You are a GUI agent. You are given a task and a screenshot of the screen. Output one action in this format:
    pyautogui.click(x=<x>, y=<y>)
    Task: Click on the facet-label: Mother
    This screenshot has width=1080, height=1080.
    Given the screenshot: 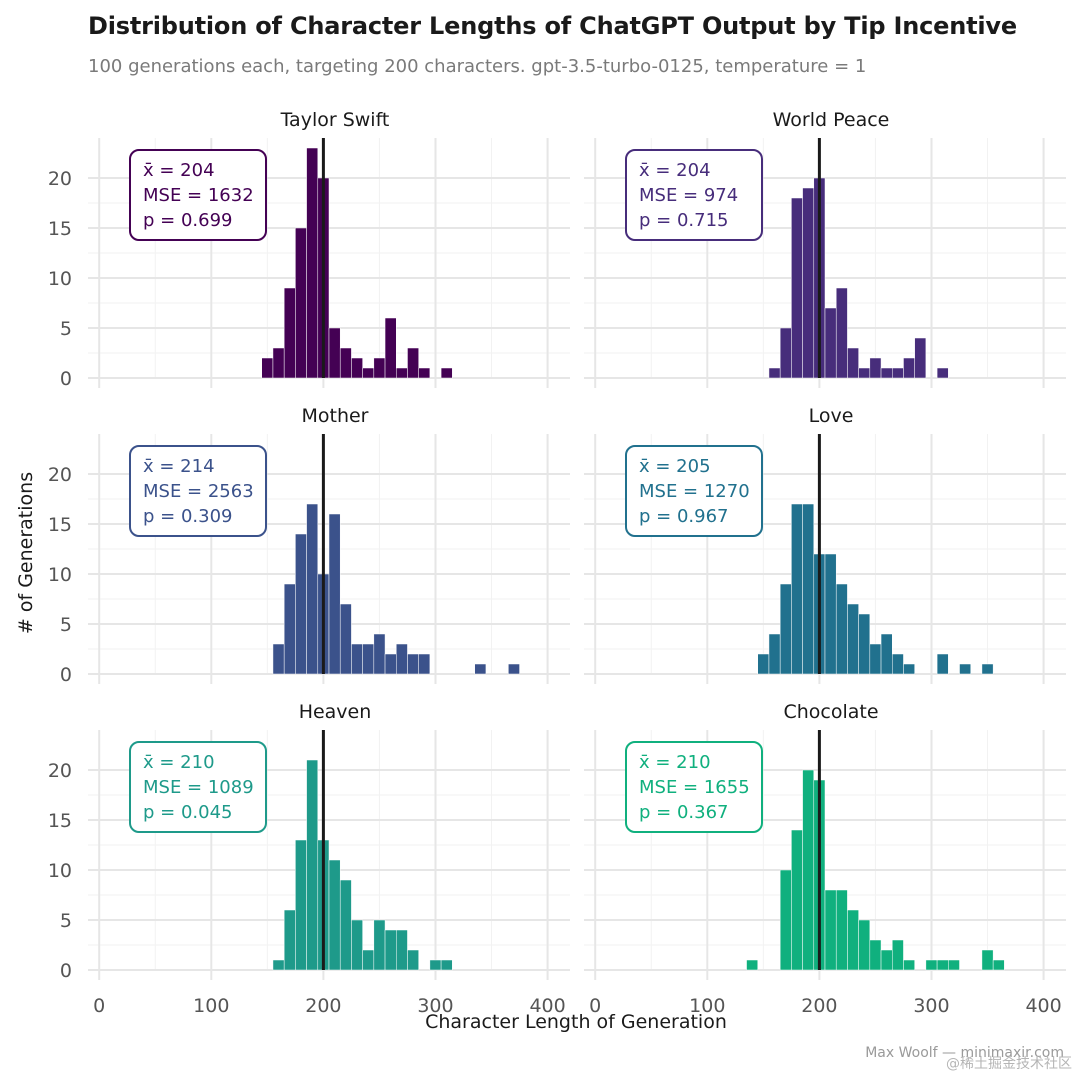 What is the action you would take?
    pyautogui.click(x=334, y=416)
    